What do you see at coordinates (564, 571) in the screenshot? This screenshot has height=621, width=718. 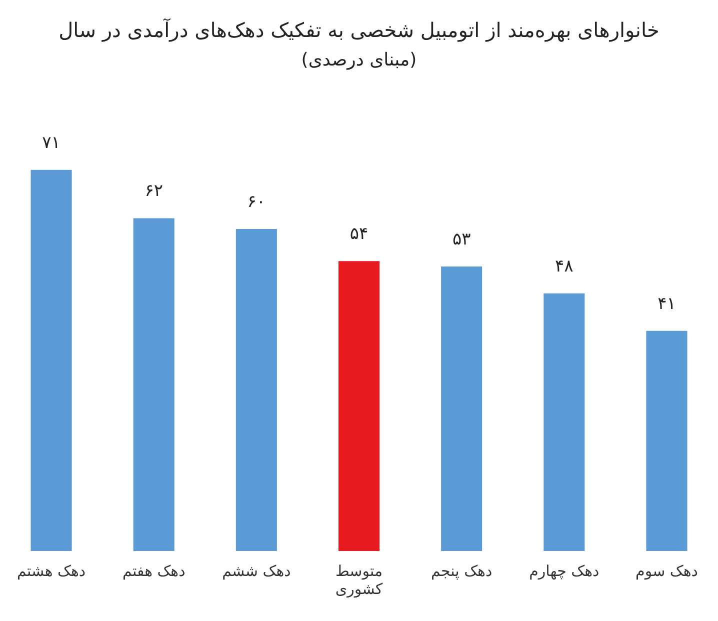 I see `x-tick-label: دهک چهارم` at bounding box center [564, 571].